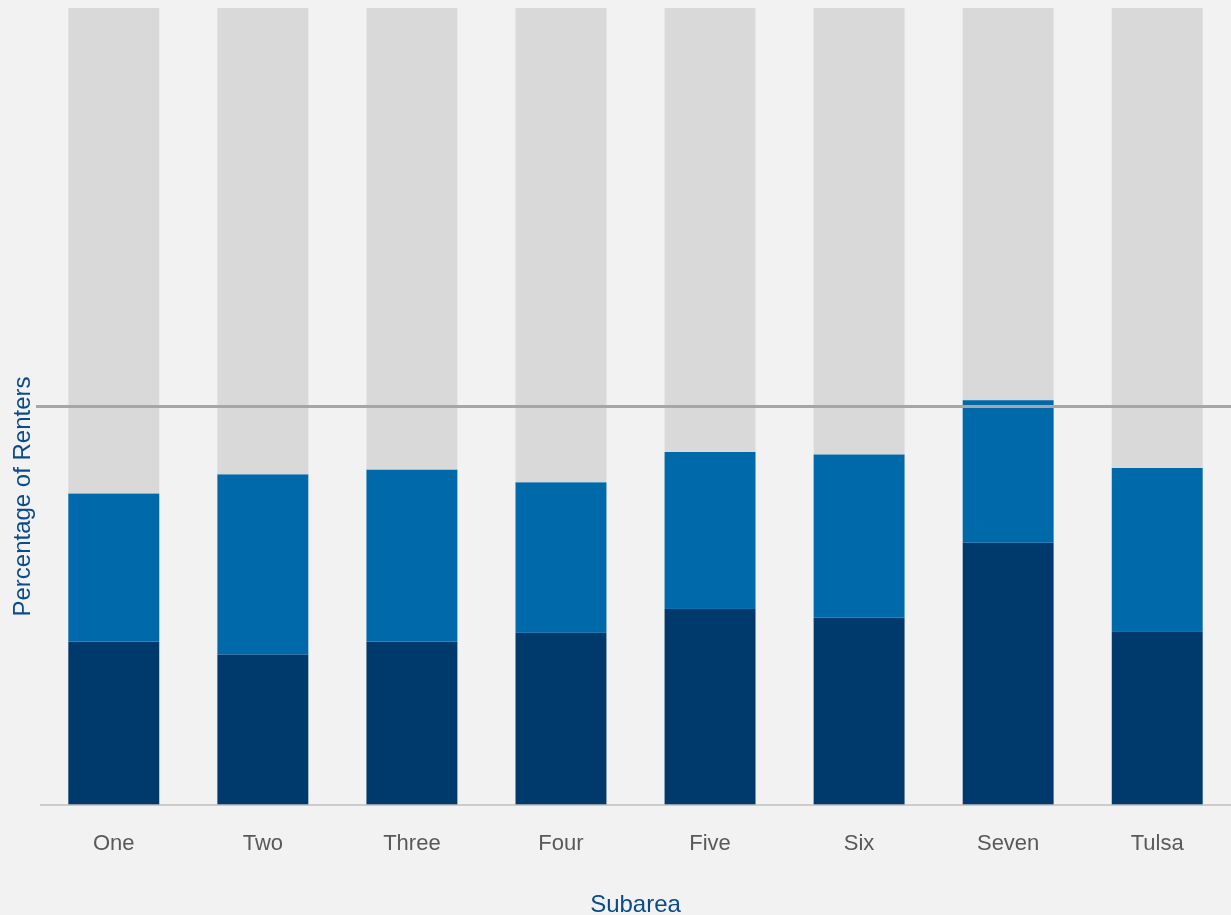 The width and height of the screenshot is (1231, 915). What do you see at coordinates (263, 842) in the screenshot?
I see `x-tick-label: Two` at bounding box center [263, 842].